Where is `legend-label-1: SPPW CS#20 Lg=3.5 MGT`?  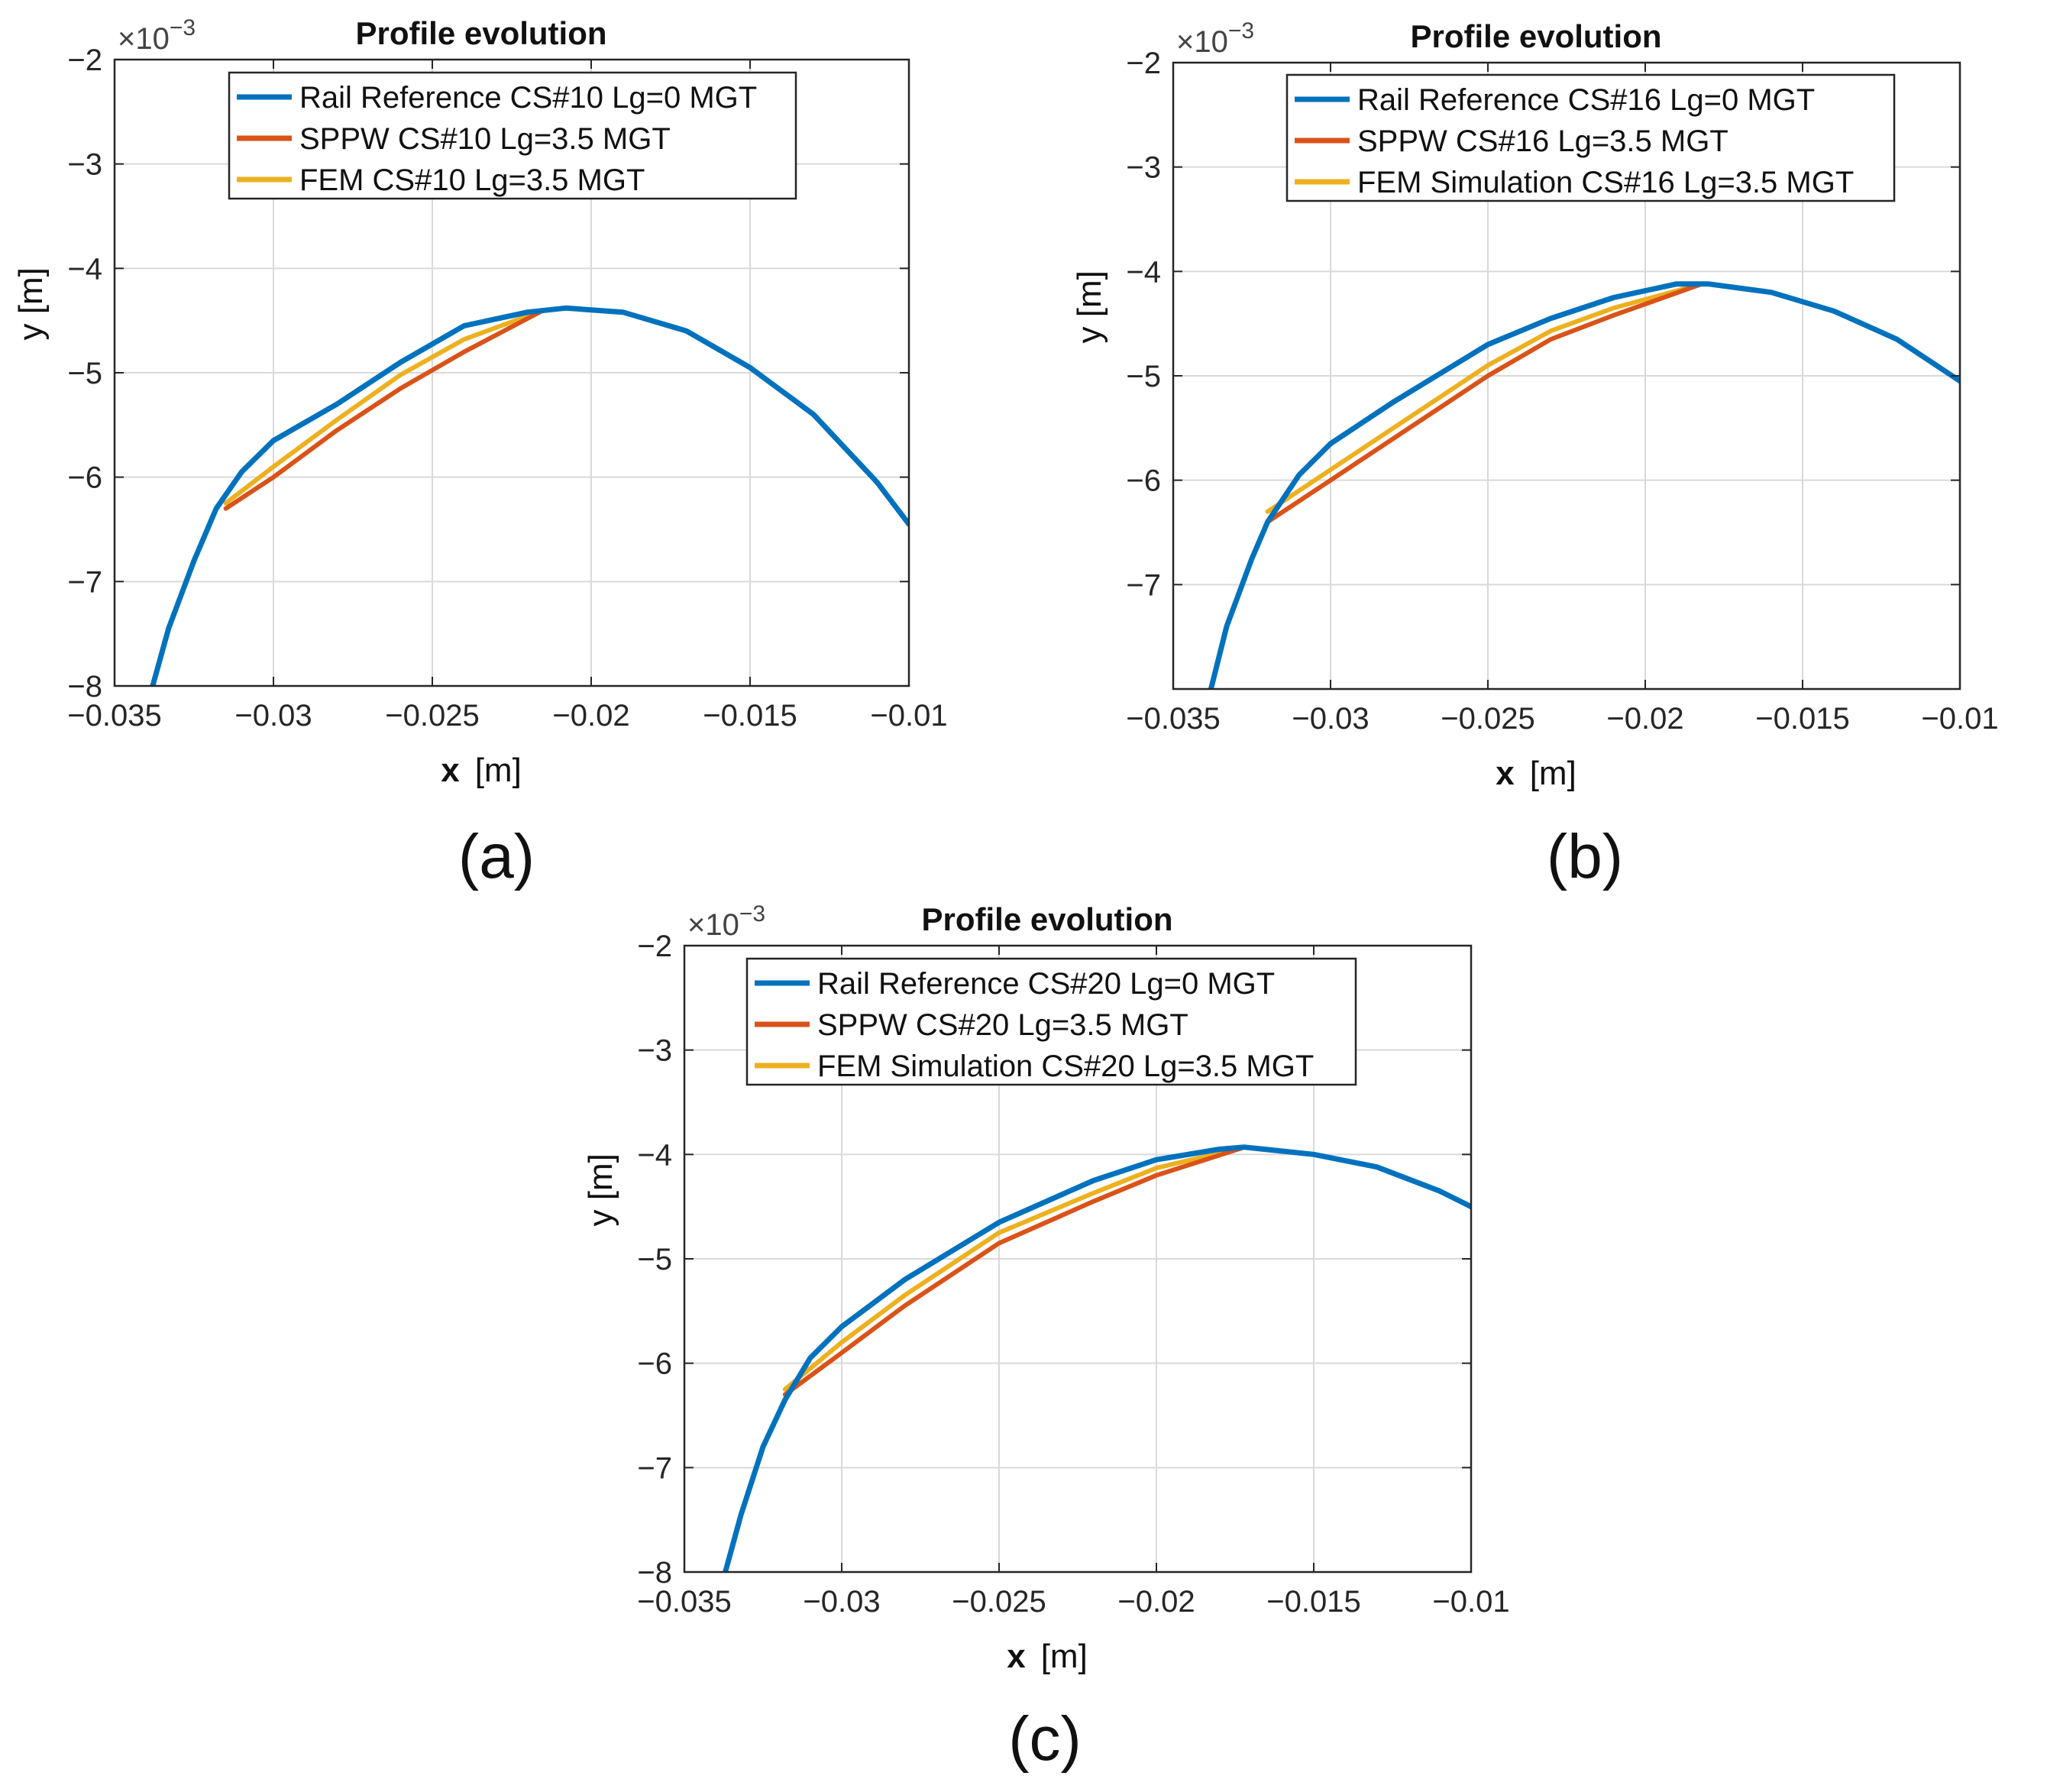 legend-label-1: SPPW CS#20 Lg=3.5 MGT is located at coordinates (1002, 1025).